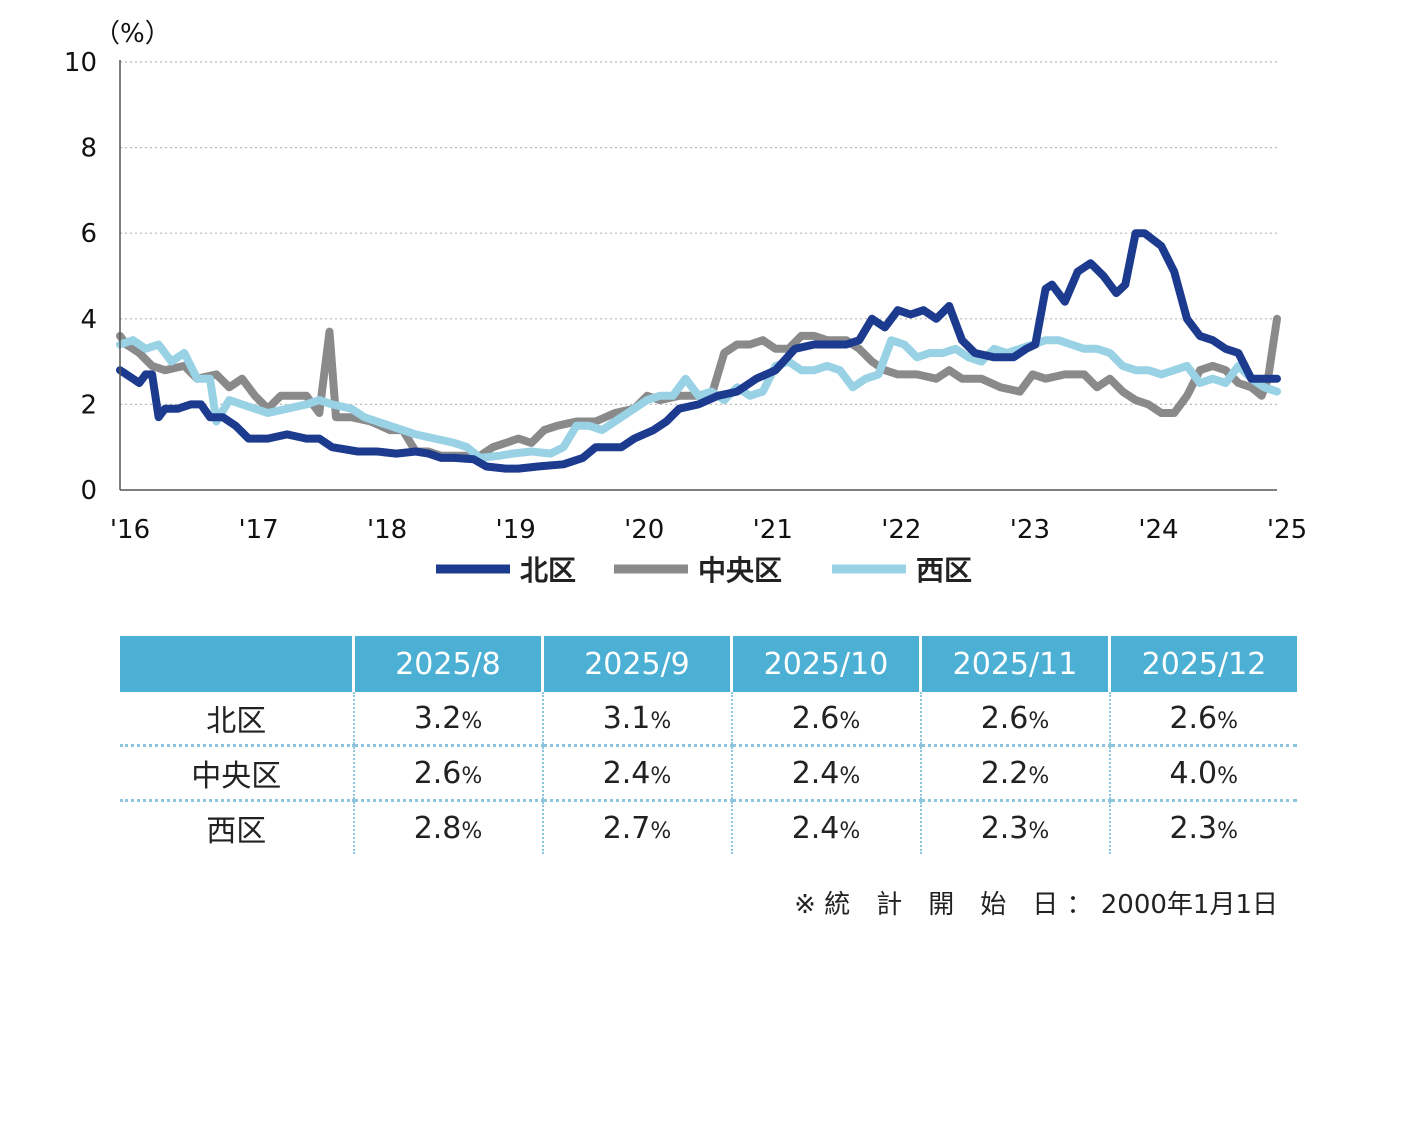 Image resolution: width=1412 pixels, height=1148 pixels. I want to click on table-row: 西区 2.8% 2.7% 2.4% 2.3% 2.3%, so click(708, 826).